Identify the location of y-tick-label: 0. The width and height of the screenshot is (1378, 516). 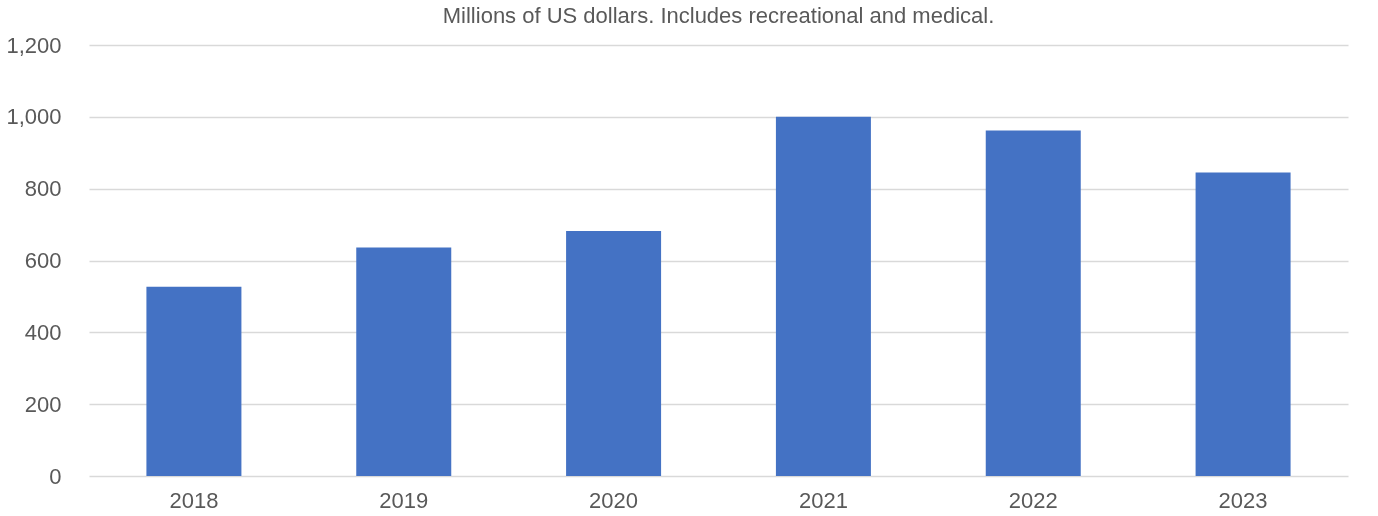
(55, 476).